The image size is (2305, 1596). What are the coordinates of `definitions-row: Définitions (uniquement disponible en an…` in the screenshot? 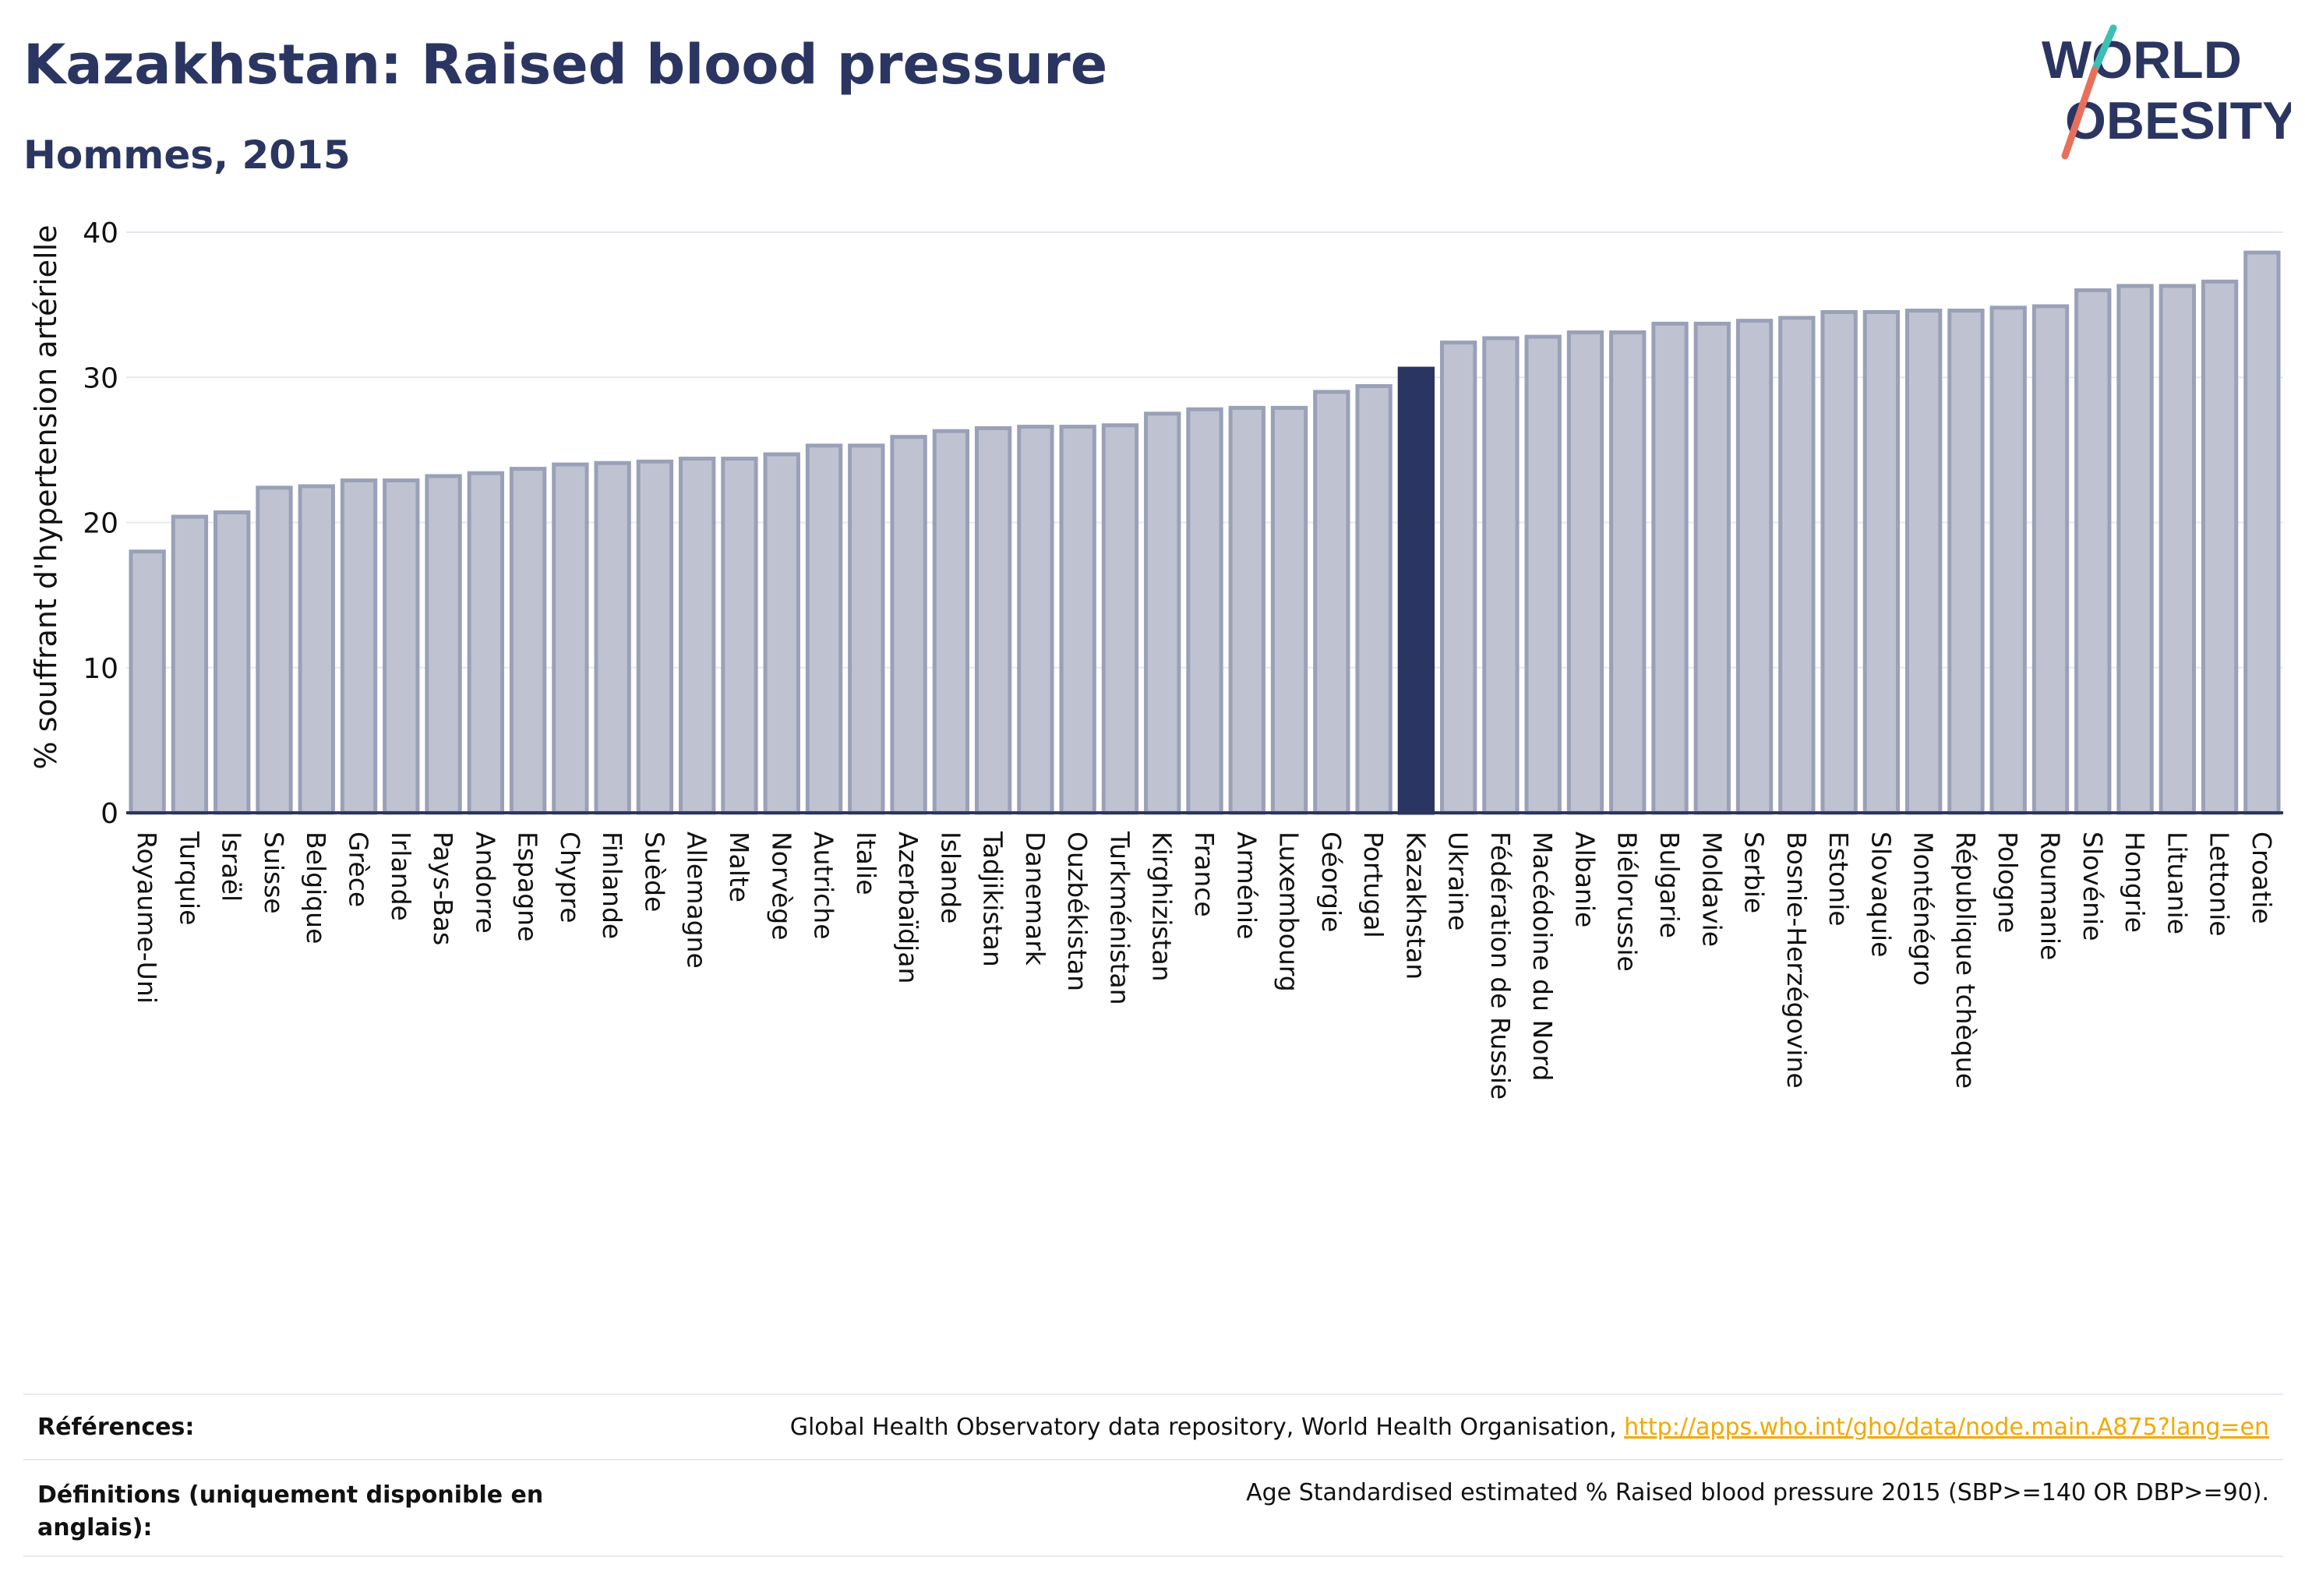 It's located at (1153, 1507).